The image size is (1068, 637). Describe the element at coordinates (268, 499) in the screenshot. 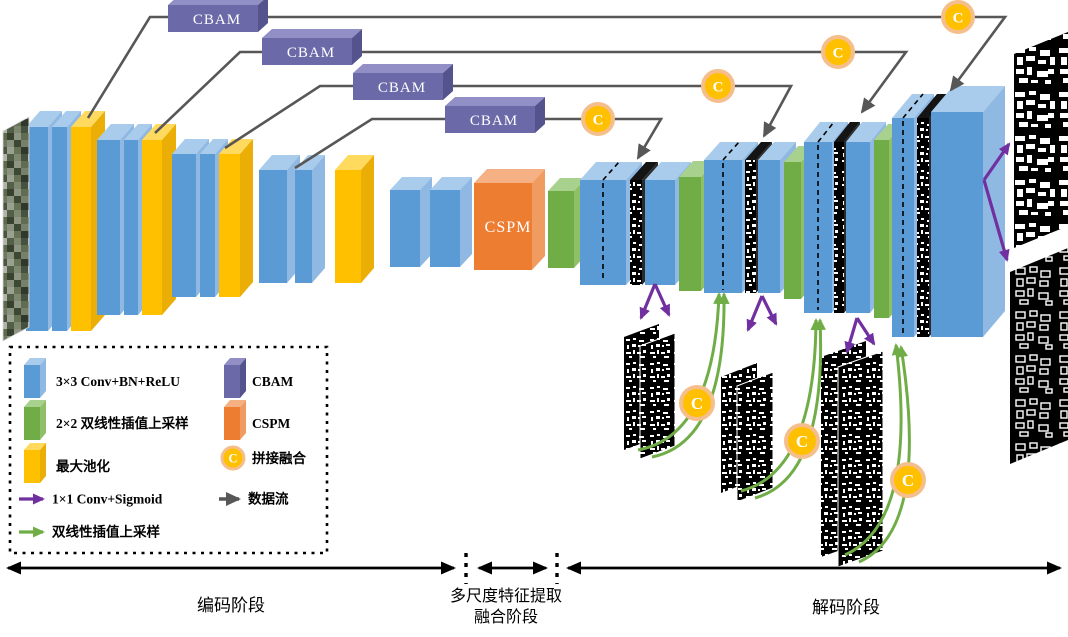

I see `legend-label: 数据流` at that location.